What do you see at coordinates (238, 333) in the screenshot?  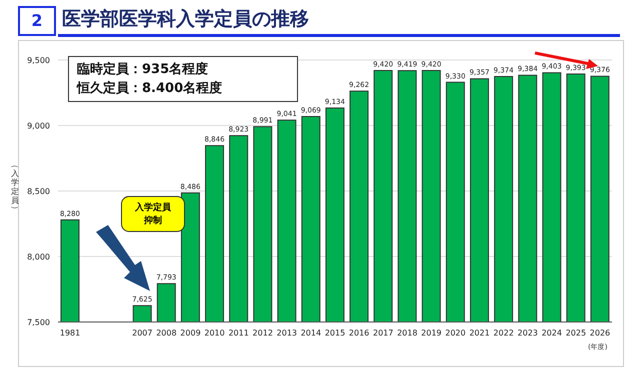 I see `x-tick-label: 2011` at bounding box center [238, 333].